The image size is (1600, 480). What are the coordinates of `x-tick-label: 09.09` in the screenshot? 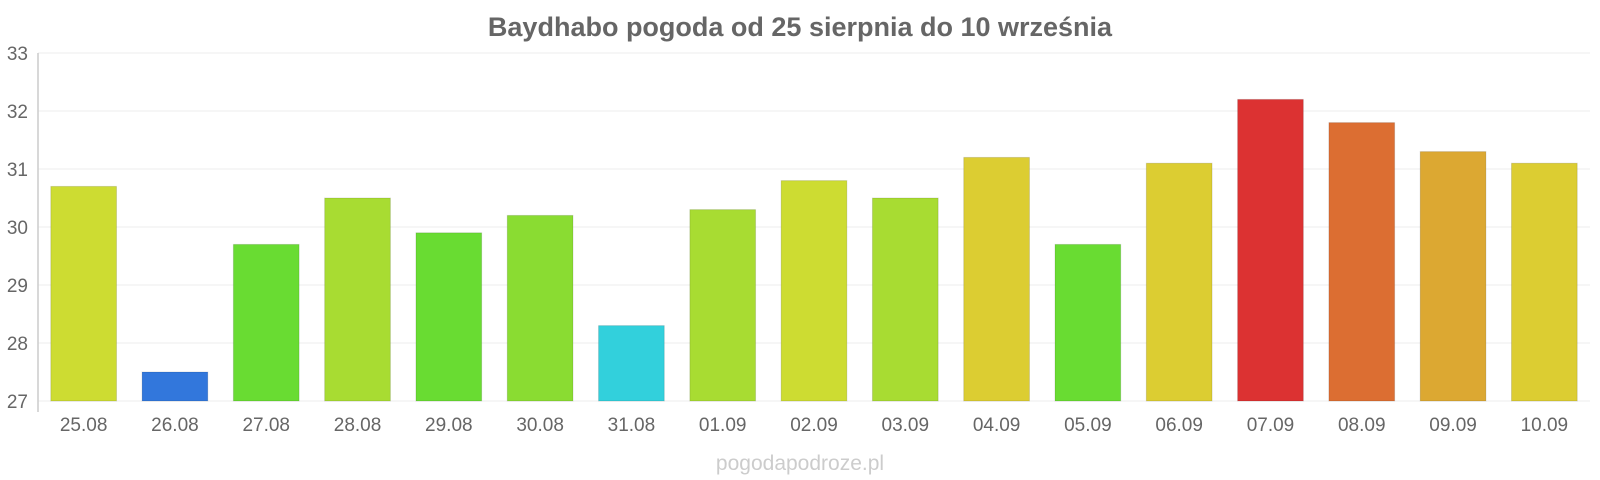 It's located at (1453, 425).